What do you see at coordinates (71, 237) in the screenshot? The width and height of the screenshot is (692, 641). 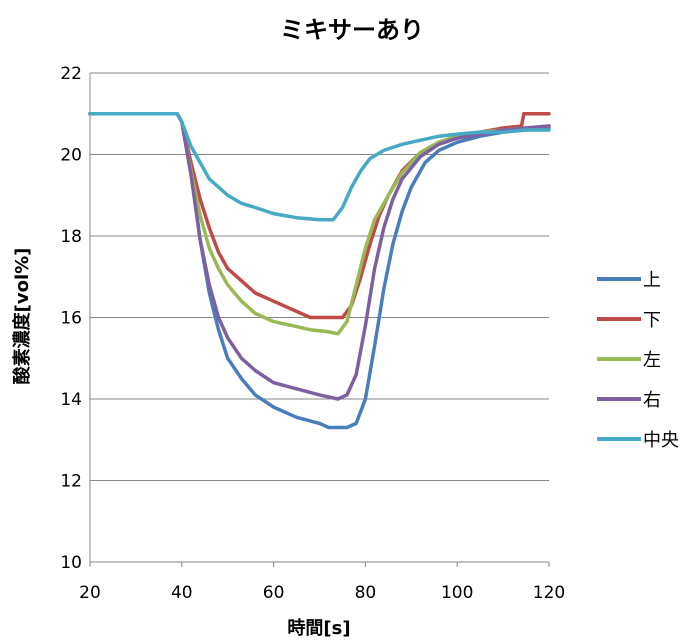 I see `y-tick-label: 18` at bounding box center [71, 237].